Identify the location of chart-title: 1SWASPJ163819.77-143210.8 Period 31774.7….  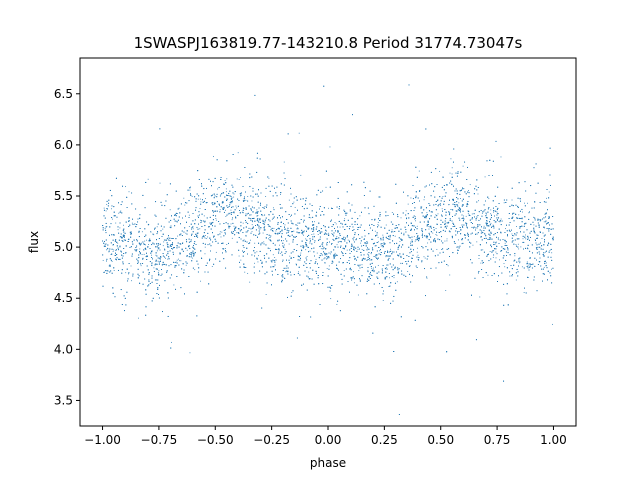
(328, 43).